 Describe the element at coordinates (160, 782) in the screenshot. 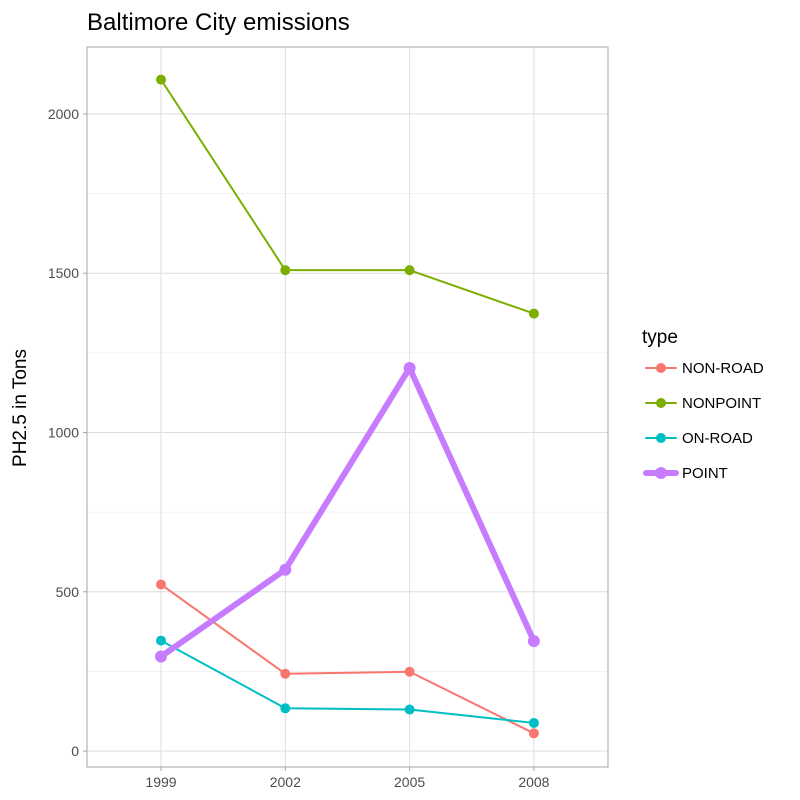

I see `x-tick-label: 1999` at that location.